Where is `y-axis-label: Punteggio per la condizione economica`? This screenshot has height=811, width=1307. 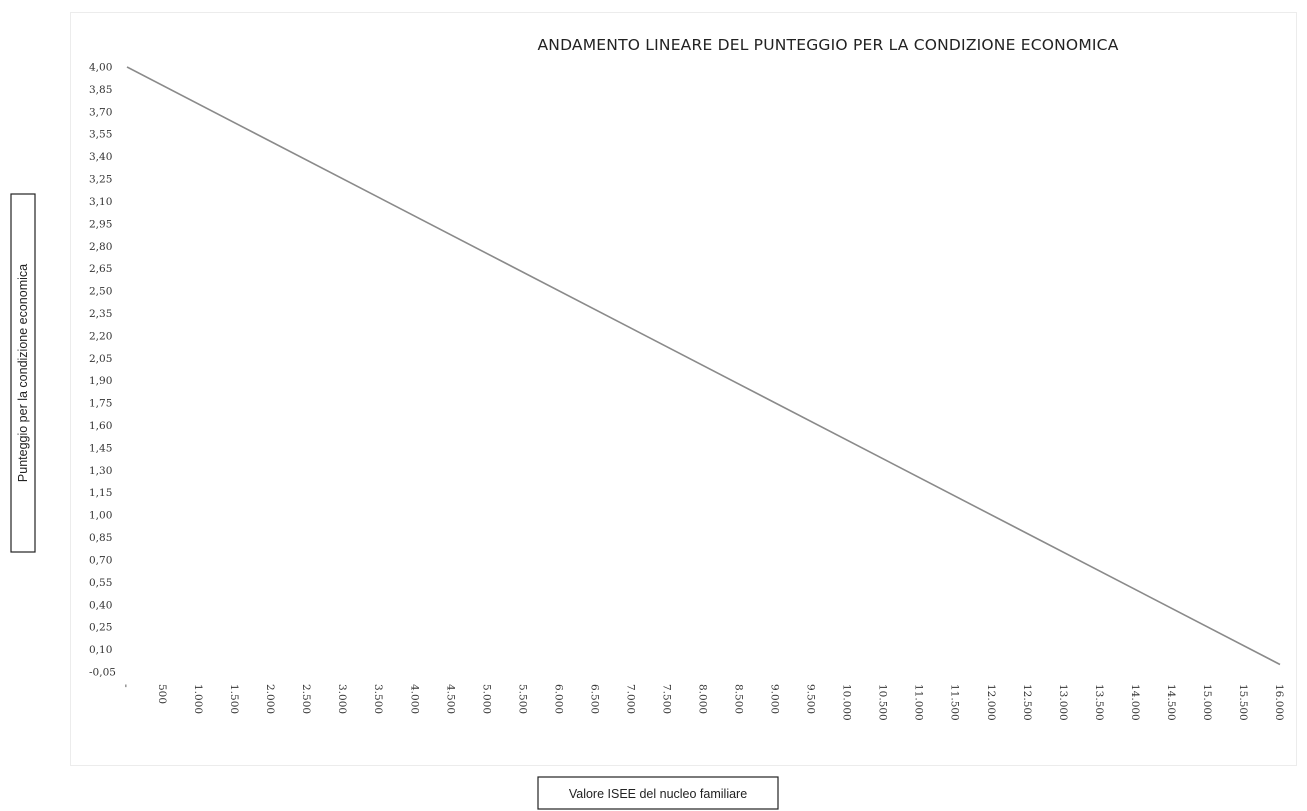
y-axis-label: Punteggio per la condizione economica is located at coordinates (23, 373).